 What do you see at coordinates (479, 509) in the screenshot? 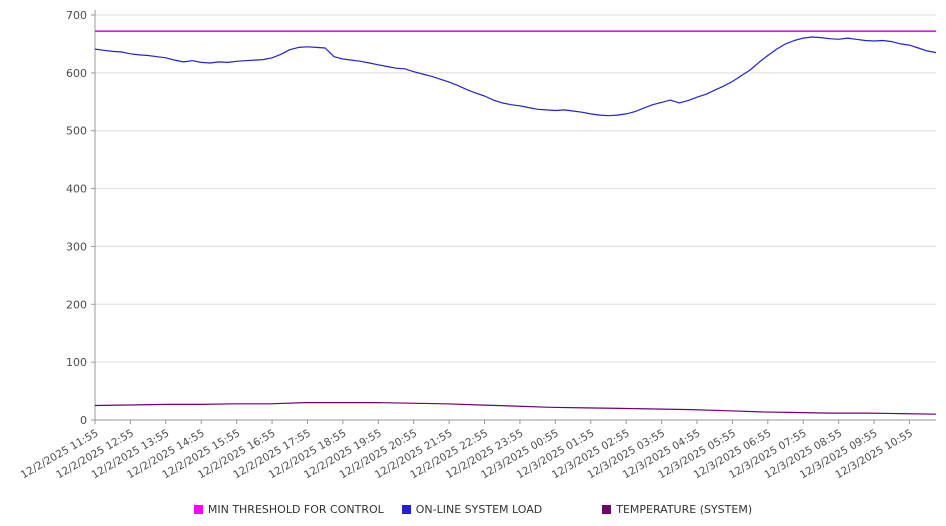
I see `legend-label: ON-LINE SYSTEM LOAD` at bounding box center [479, 509].